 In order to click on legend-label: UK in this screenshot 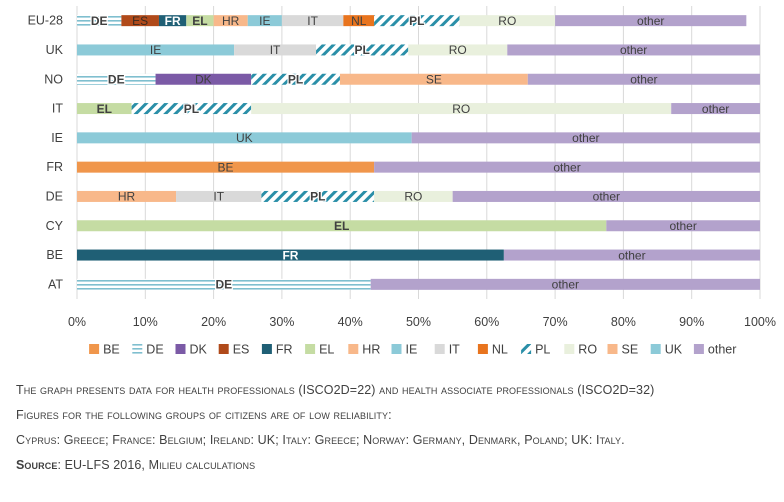, I will do `click(674, 350)`.